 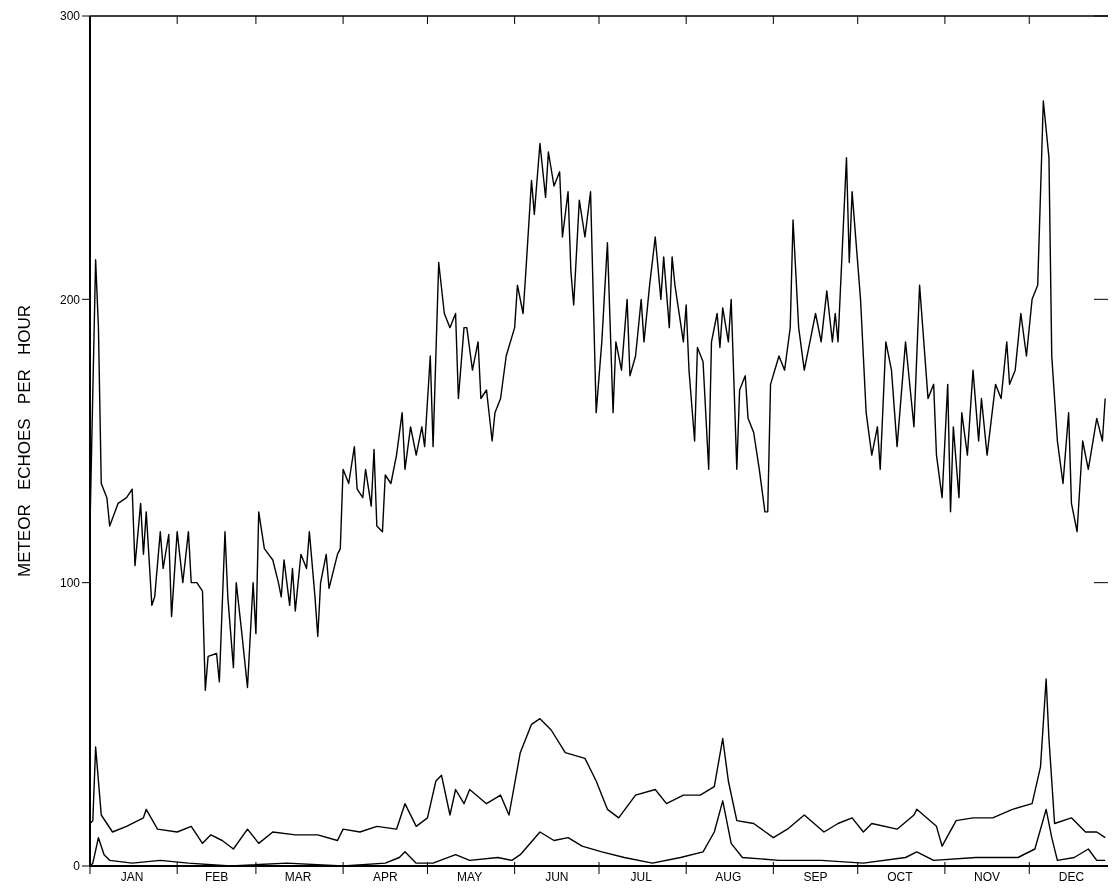 What do you see at coordinates (641, 877) in the screenshot?
I see `x-tick-label: JUL` at bounding box center [641, 877].